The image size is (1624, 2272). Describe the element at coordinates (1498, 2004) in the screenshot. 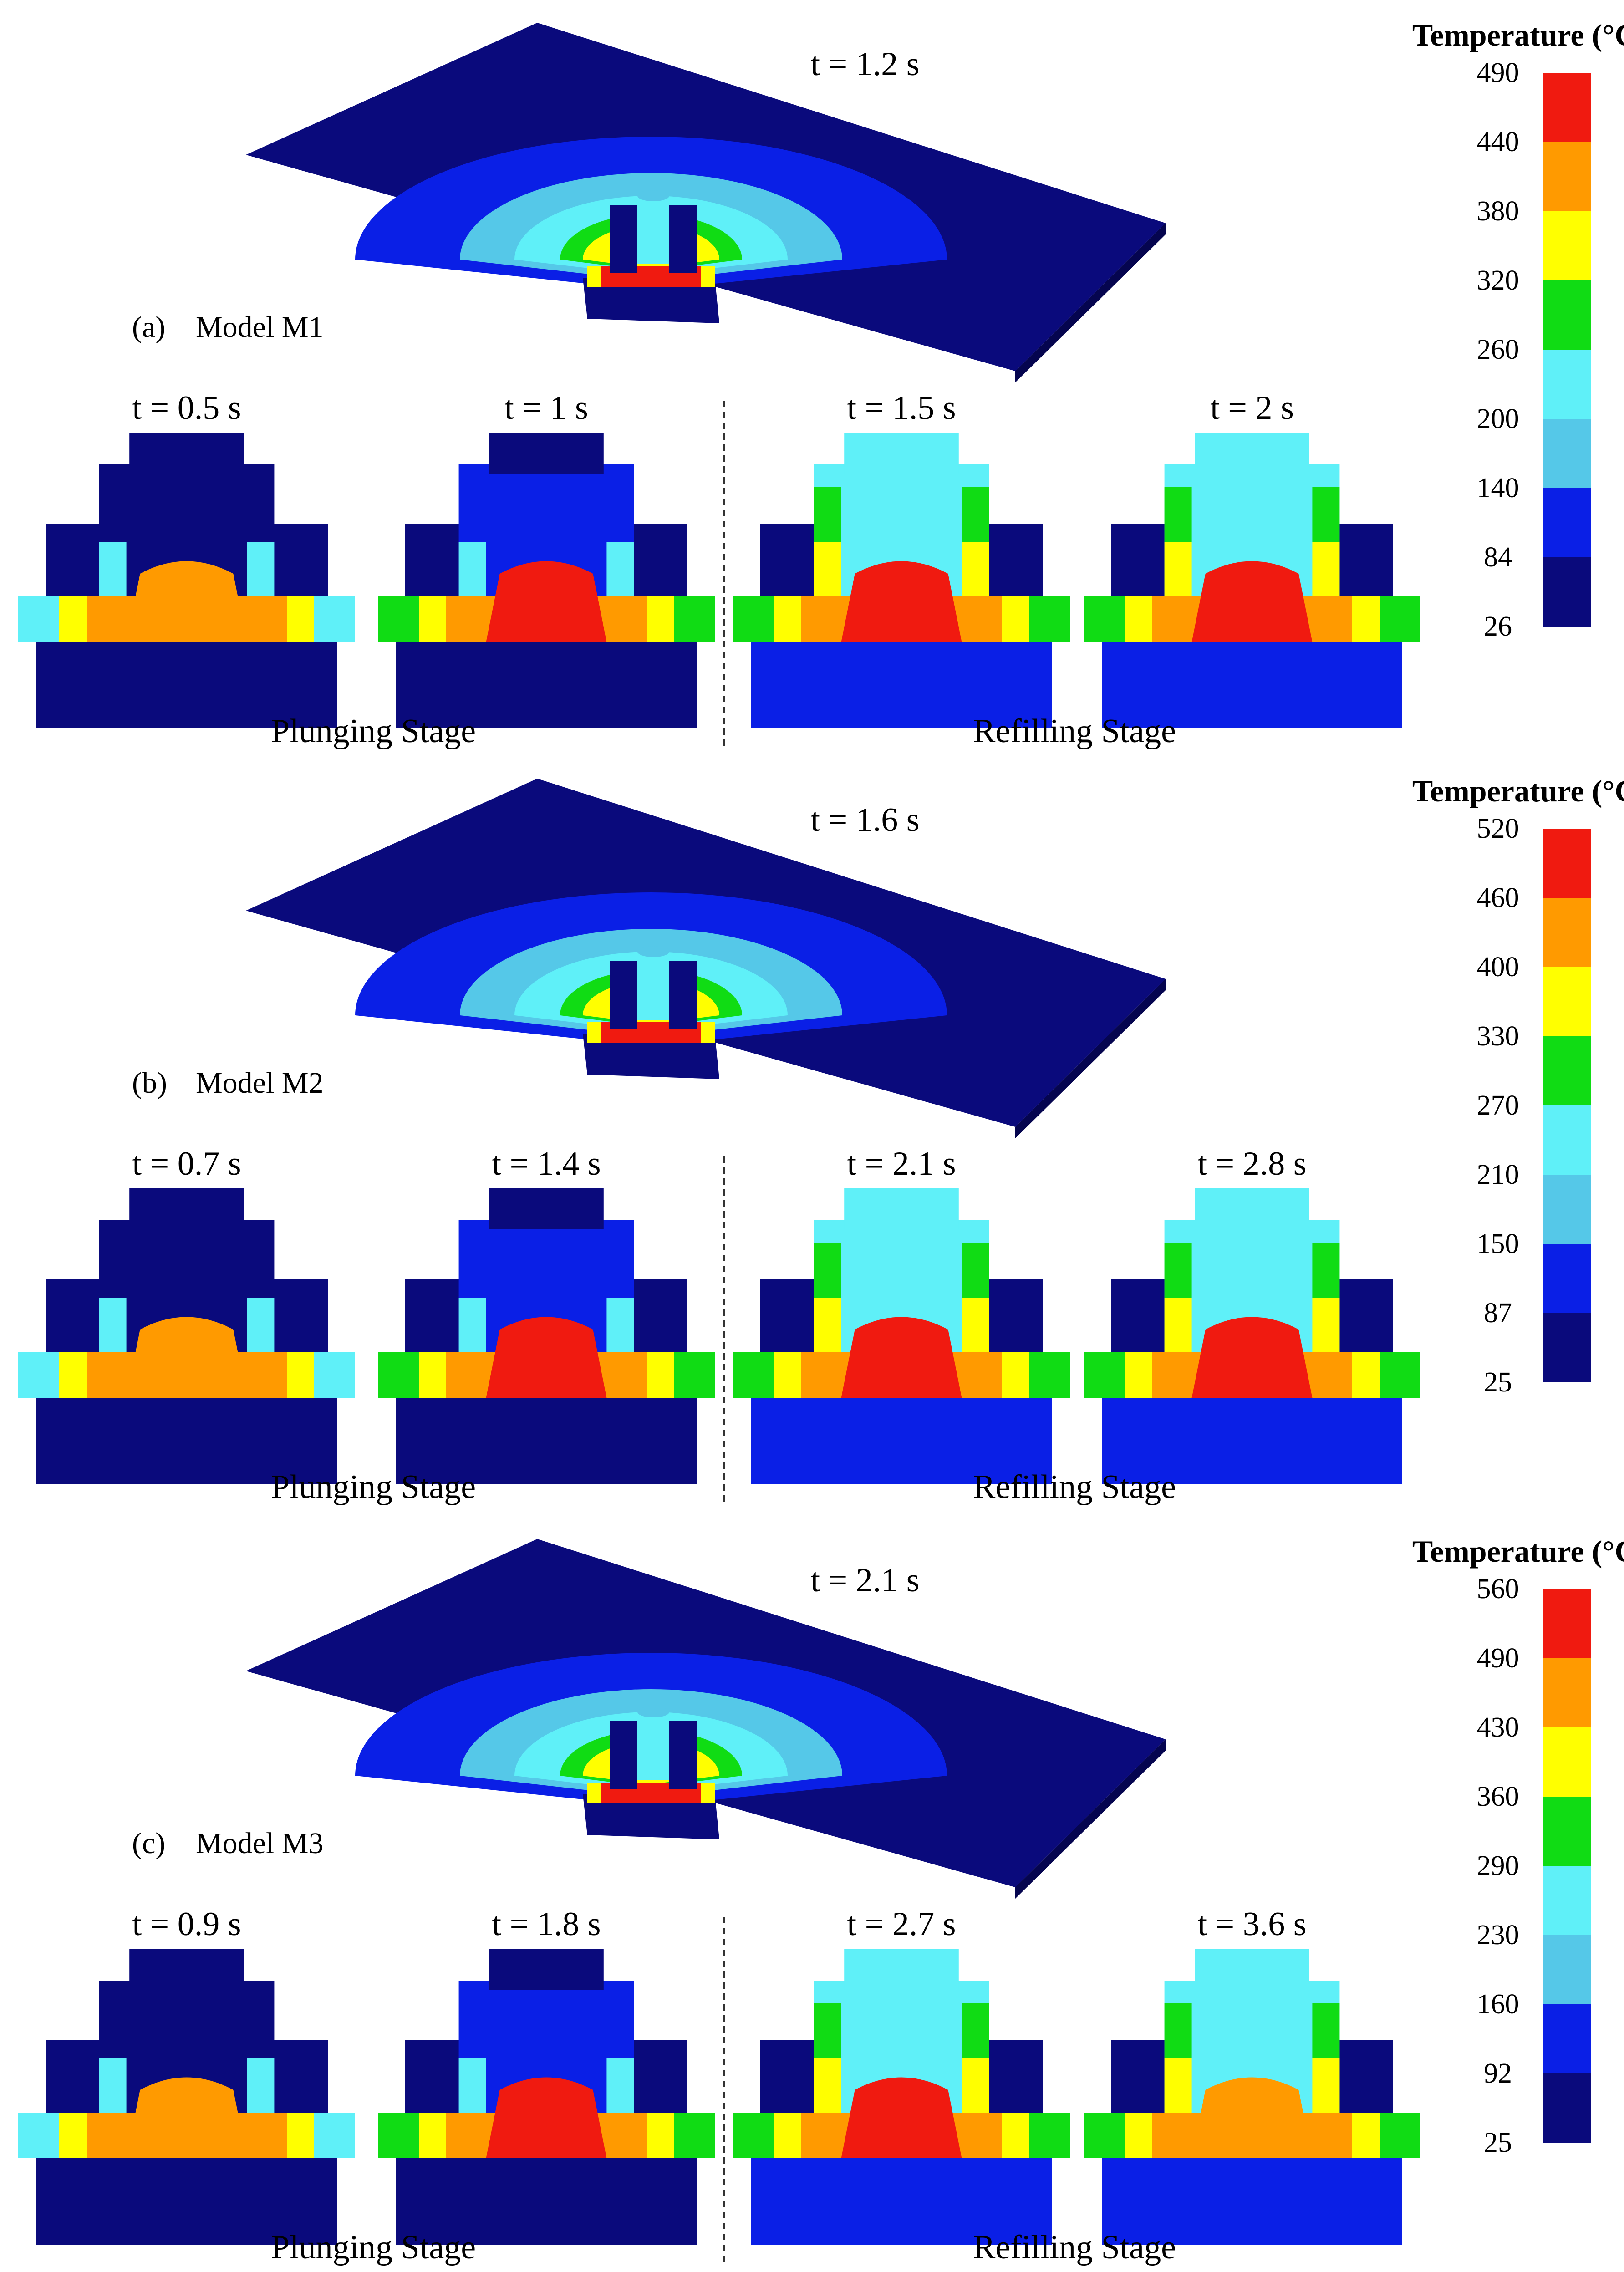

I see `colorbar-tick-label: 160` at that location.